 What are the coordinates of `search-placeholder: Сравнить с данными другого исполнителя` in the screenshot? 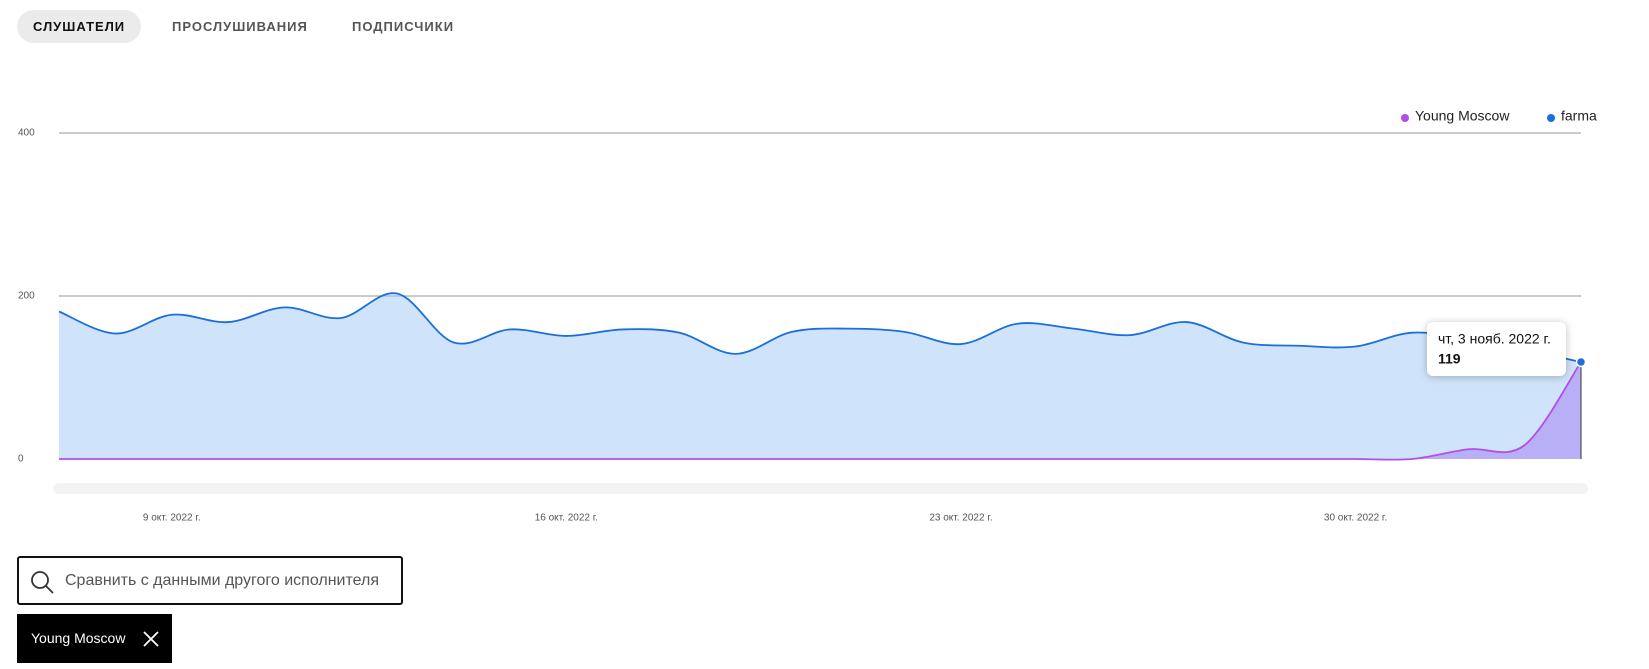 It's located at (222, 580).